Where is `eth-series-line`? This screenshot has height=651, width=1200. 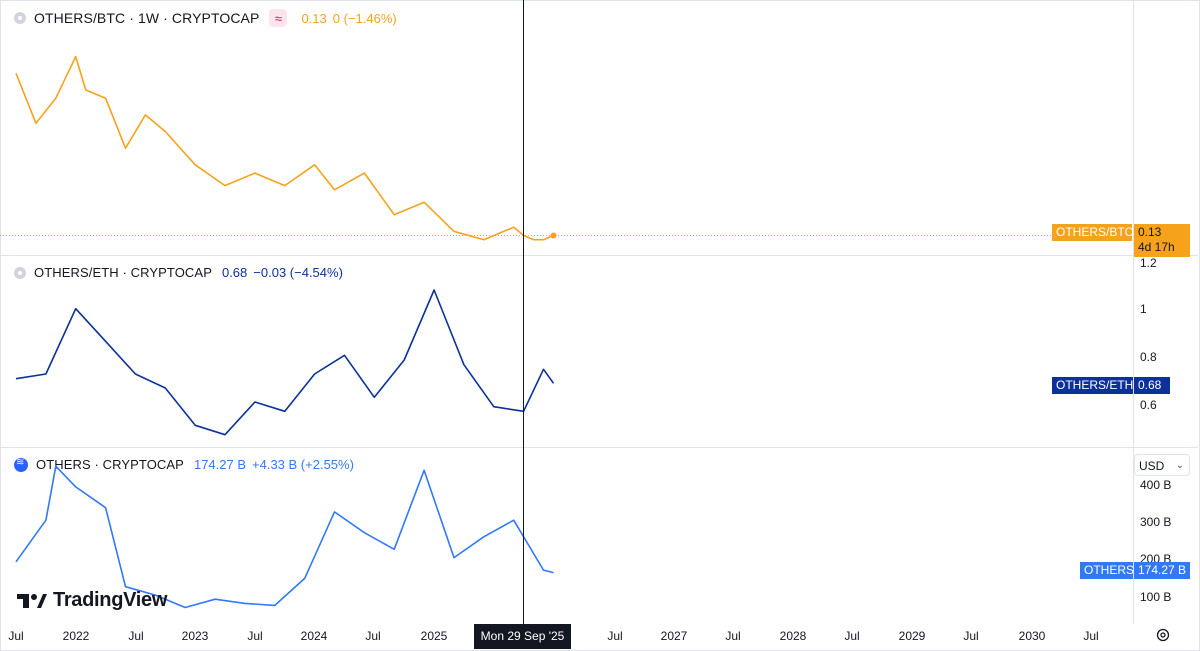 eth-series-line is located at coordinates (285, 362).